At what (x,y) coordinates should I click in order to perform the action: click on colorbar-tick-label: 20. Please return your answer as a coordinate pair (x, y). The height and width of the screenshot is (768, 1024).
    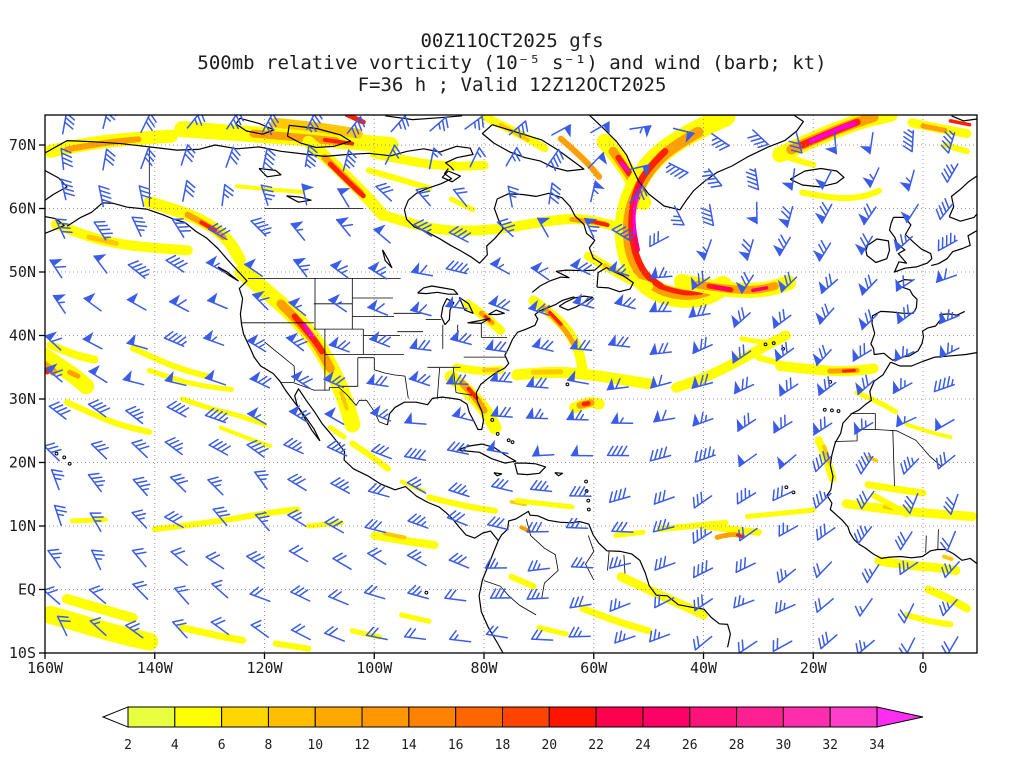
    Looking at the image, I should click on (549, 745).